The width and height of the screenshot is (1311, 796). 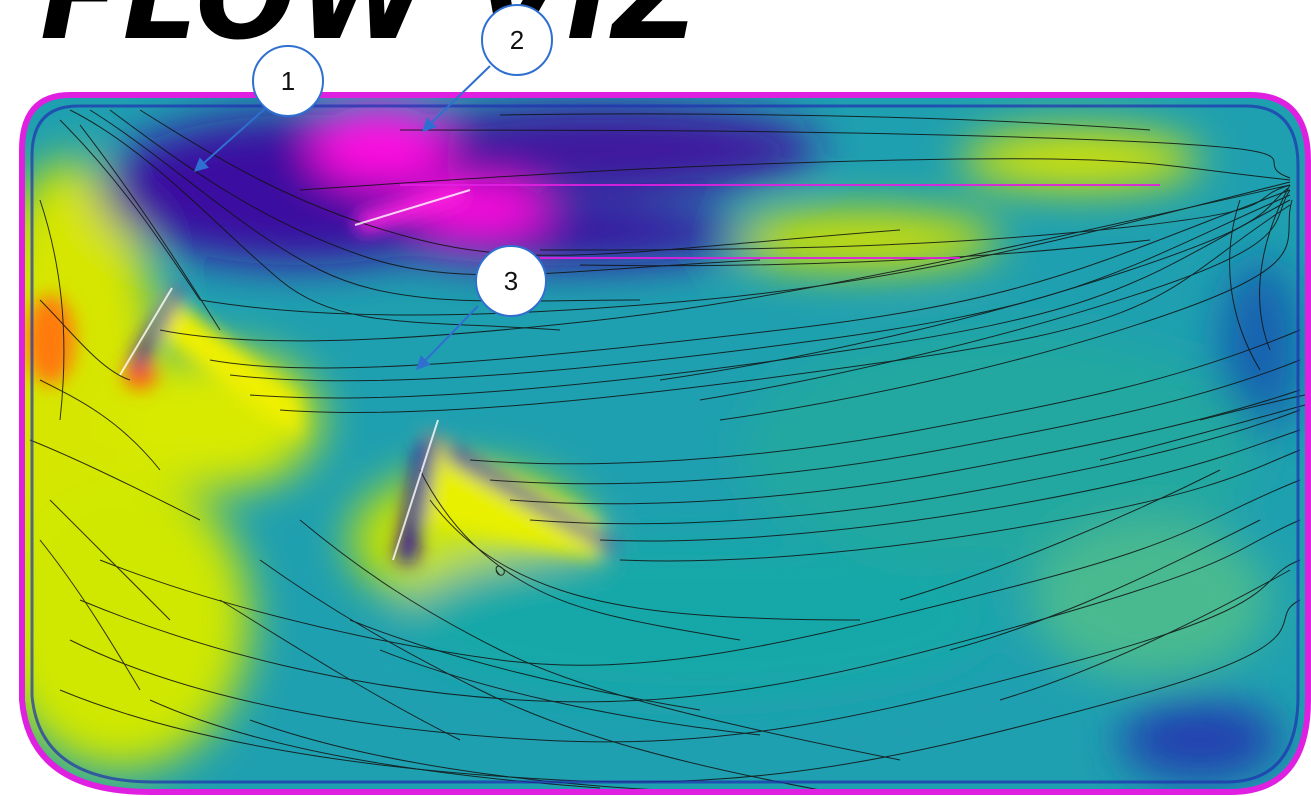 I want to click on step-lines, so click(x=780, y=221).